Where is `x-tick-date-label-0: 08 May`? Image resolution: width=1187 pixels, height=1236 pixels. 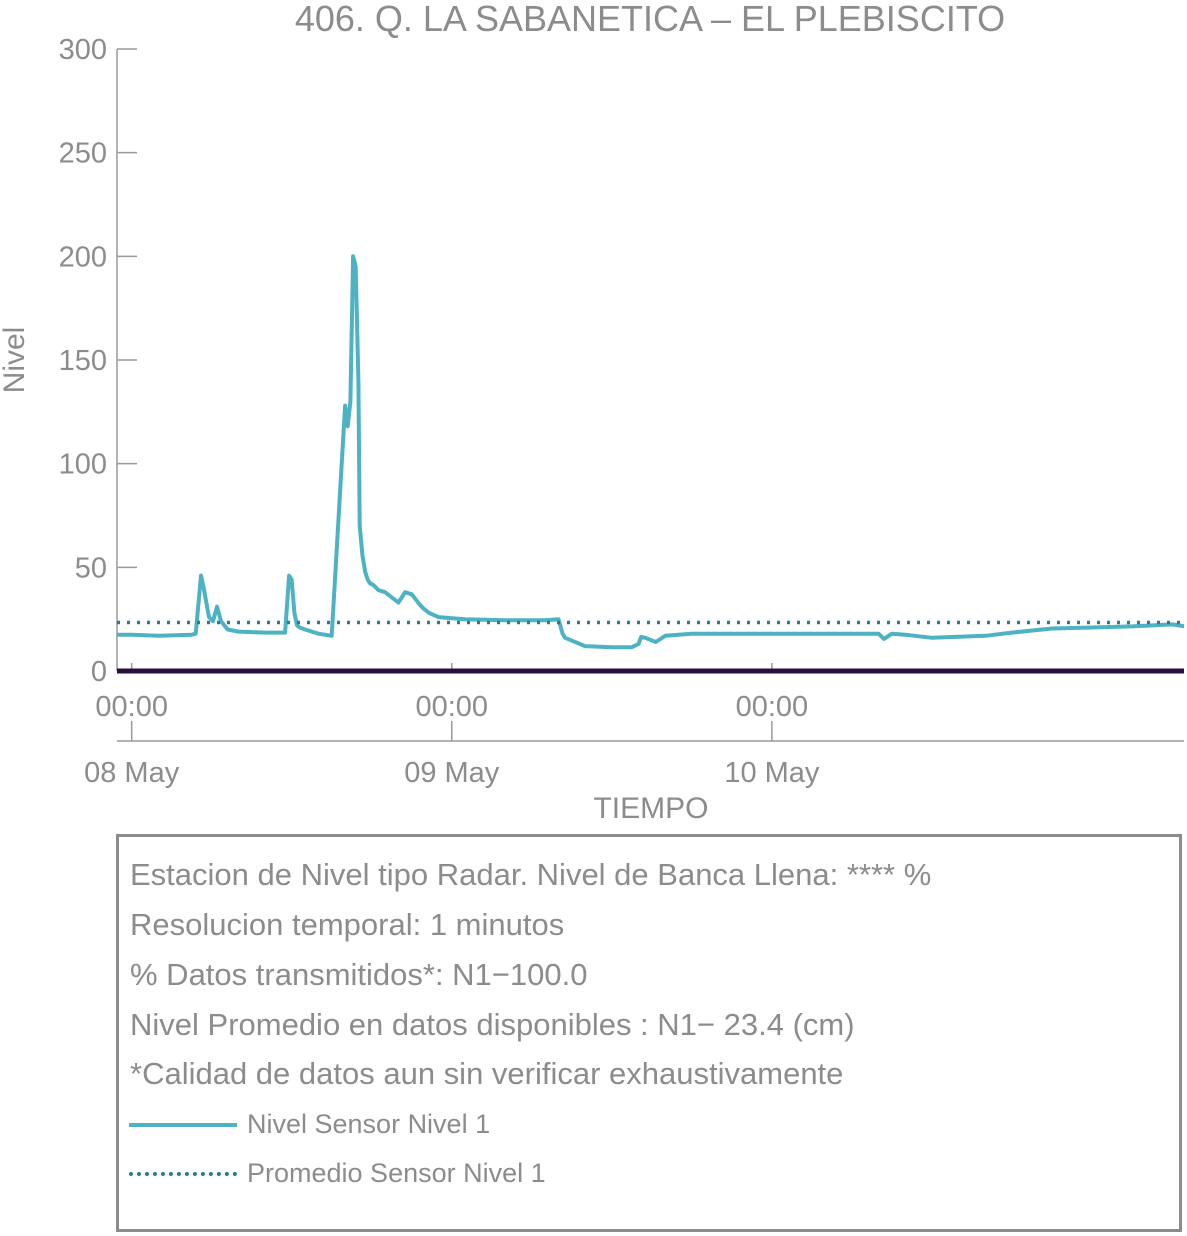 x-tick-date-label-0: 08 May is located at coordinates (132, 773).